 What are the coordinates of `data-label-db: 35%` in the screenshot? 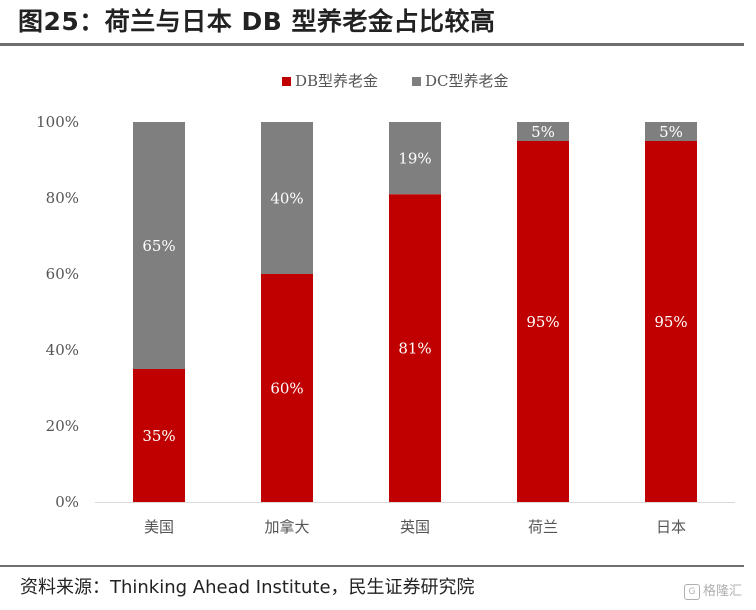 It's located at (158, 436).